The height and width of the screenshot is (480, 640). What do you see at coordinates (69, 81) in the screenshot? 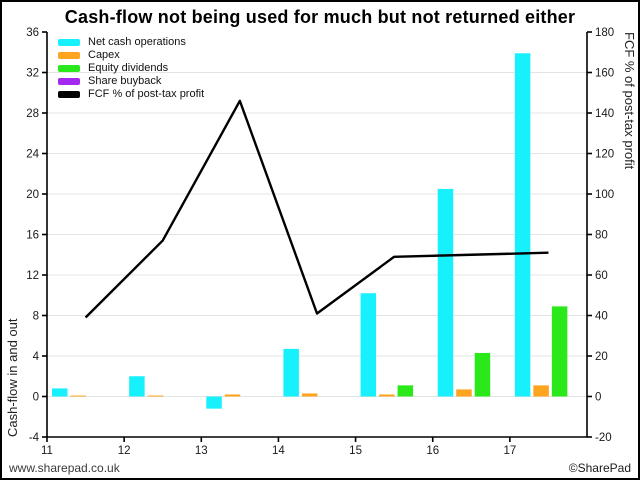
I see `share-buyback-swatch-icon` at bounding box center [69, 81].